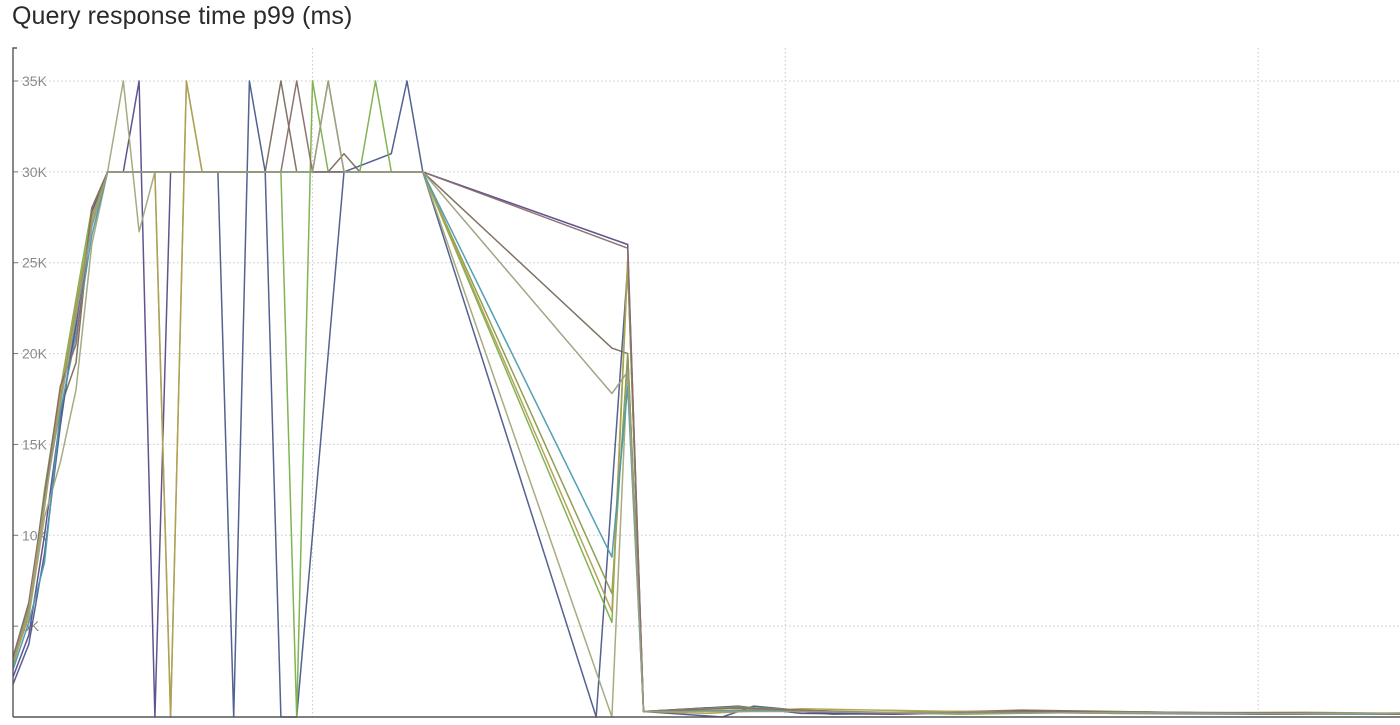 This screenshot has height=725, width=1400. What do you see at coordinates (35, 444) in the screenshot?
I see `y-tick-label: 15K` at bounding box center [35, 444].